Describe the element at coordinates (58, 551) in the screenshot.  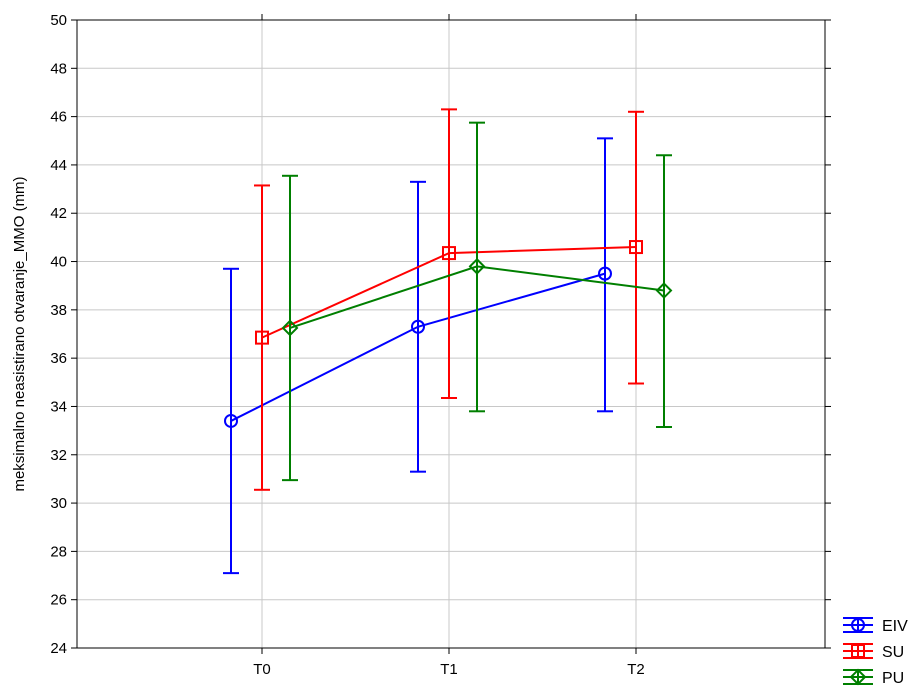
I see `y-tick-label: 28` at that location.